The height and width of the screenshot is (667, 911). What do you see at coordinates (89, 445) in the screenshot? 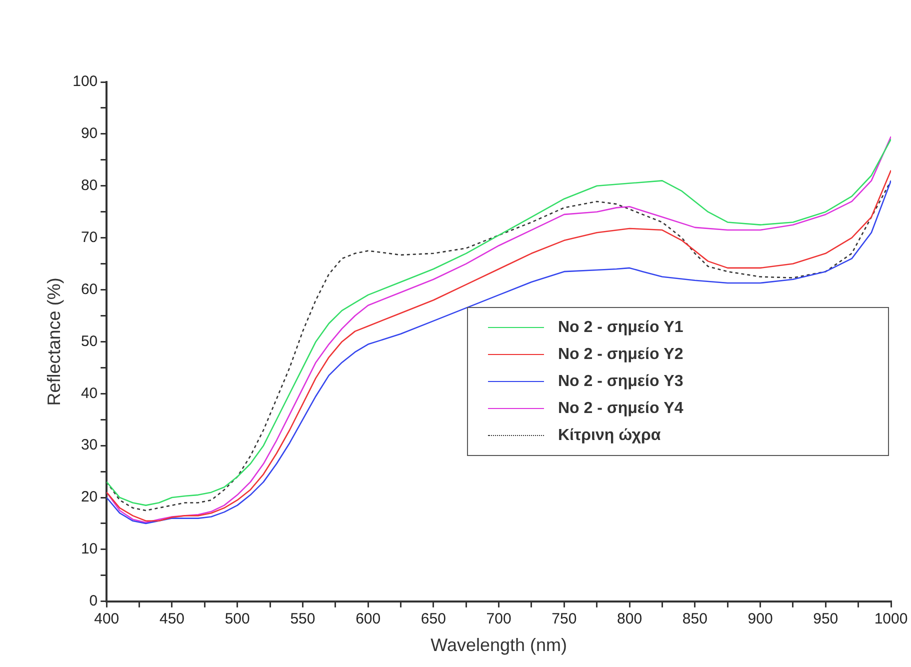
I see `y-tick-label: 30` at bounding box center [89, 445].